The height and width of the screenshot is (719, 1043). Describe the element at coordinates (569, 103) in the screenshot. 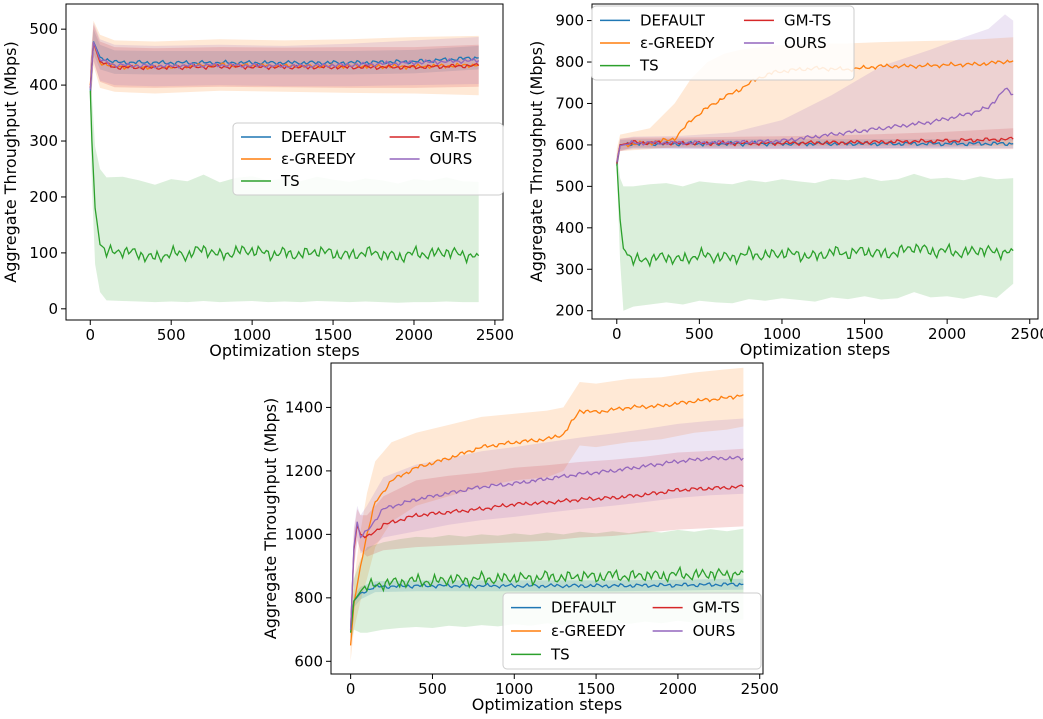

I see `y-tick-label: 700` at that location.